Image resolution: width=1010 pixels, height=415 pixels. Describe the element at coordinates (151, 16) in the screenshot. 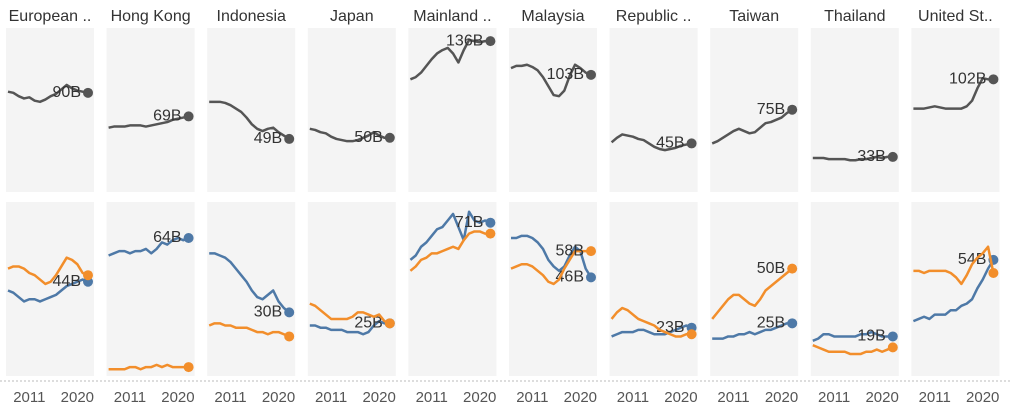

I see `panel-title: Hong Kong` at that location.